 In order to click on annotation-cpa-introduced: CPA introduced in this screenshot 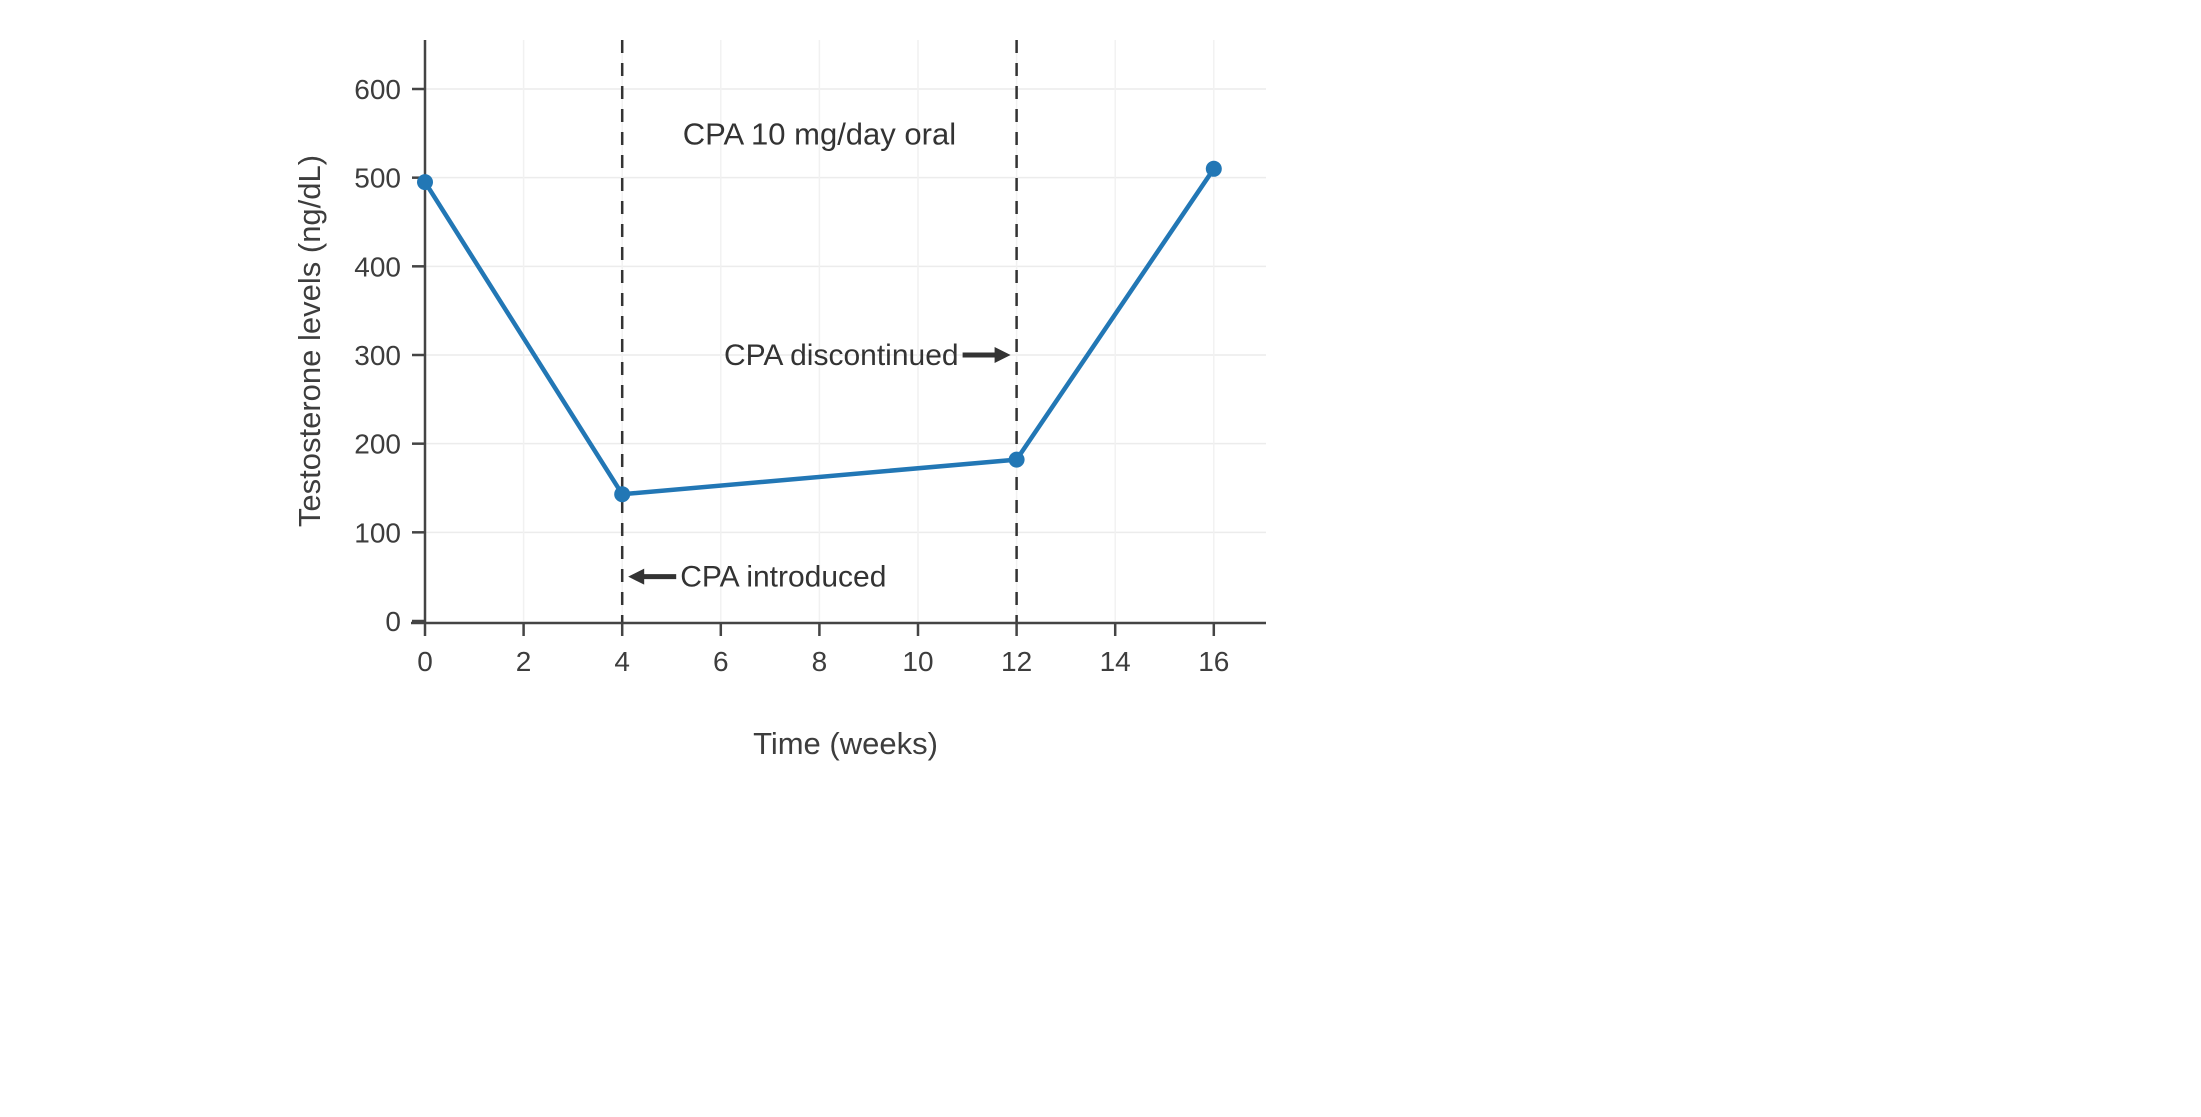, I will do `click(783, 577)`.